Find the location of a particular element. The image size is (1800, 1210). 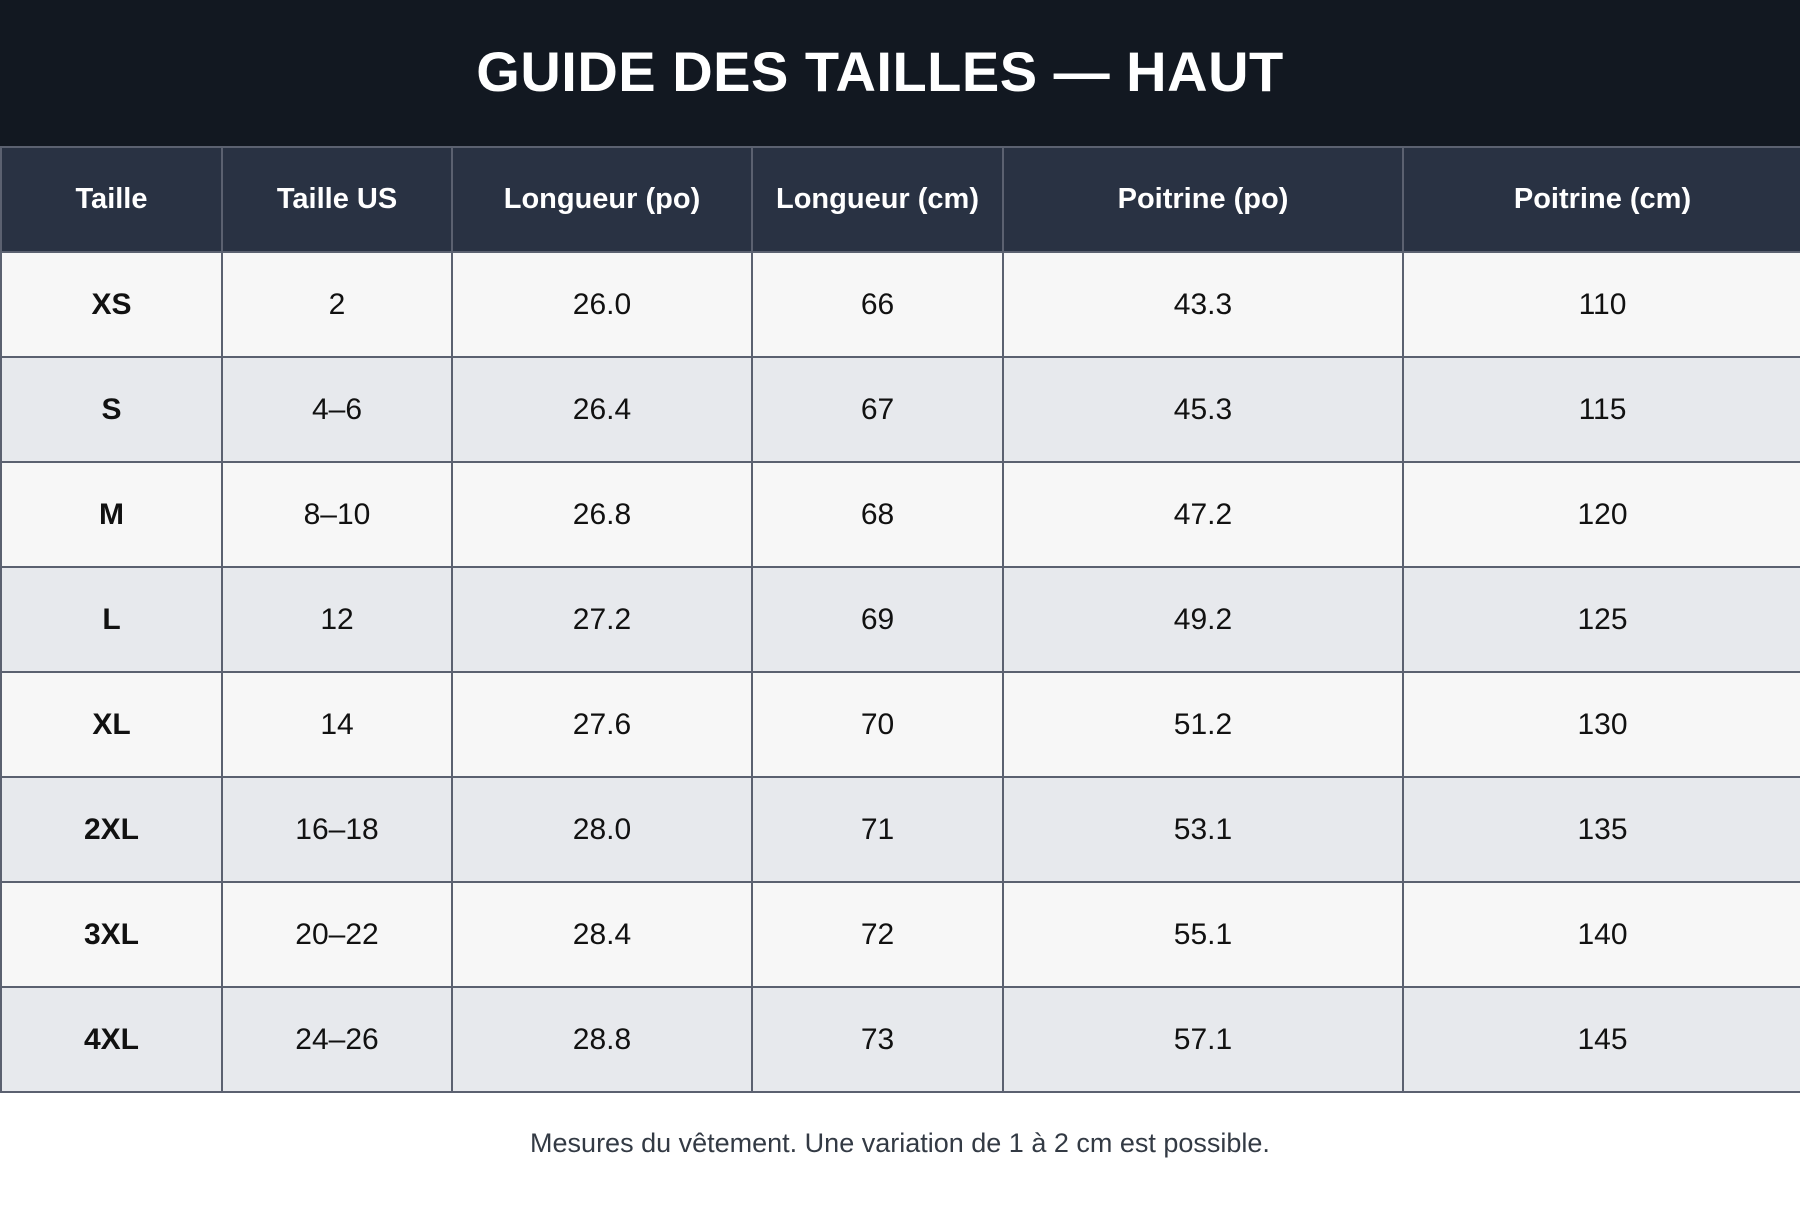

table-row: XL 14 27.6 70 51.2 130 is located at coordinates (900, 724).